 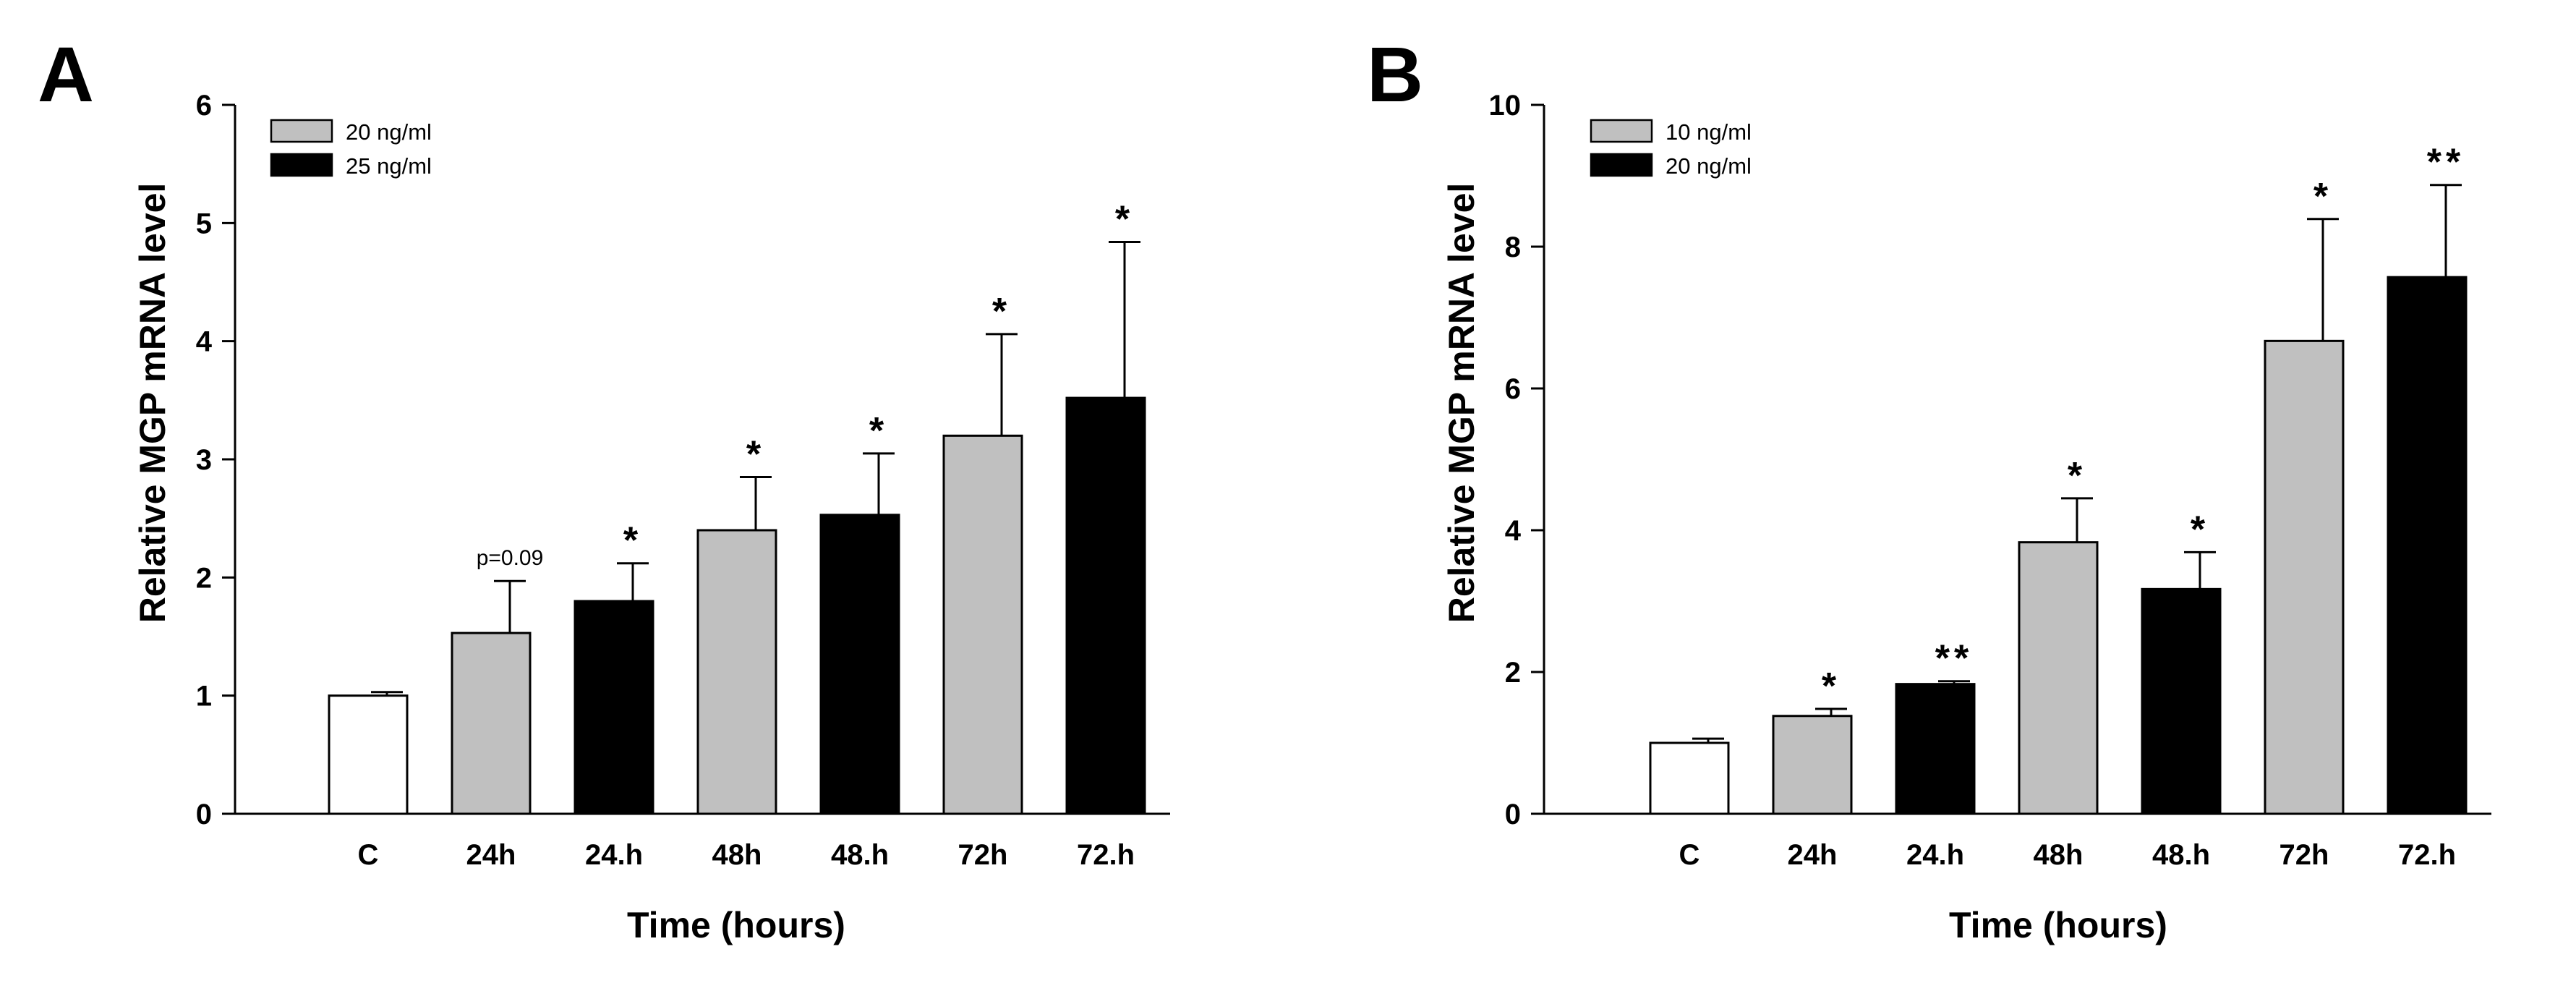 What do you see at coordinates (1709, 132) in the screenshot?
I see `legend-label: 10 ng/ml` at bounding box center [1709, 132].